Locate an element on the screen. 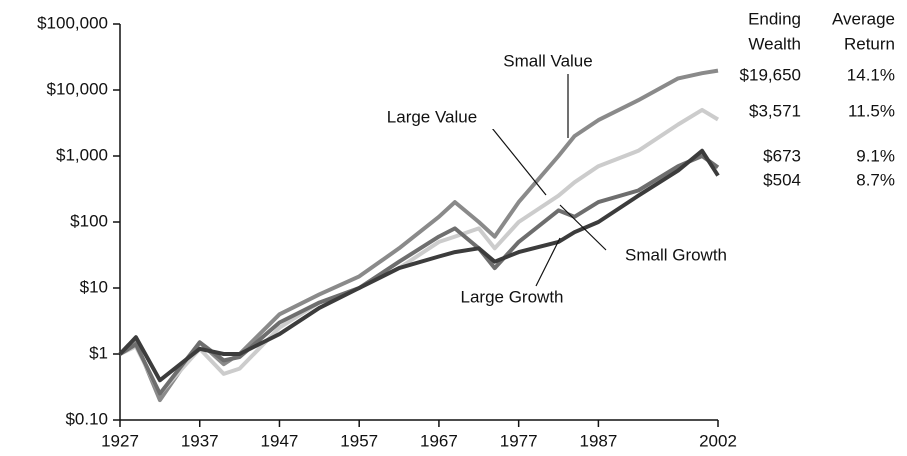 This screenshot has width=907, height=456. y-tick-label: $1 is located at coordinates (98, 352).